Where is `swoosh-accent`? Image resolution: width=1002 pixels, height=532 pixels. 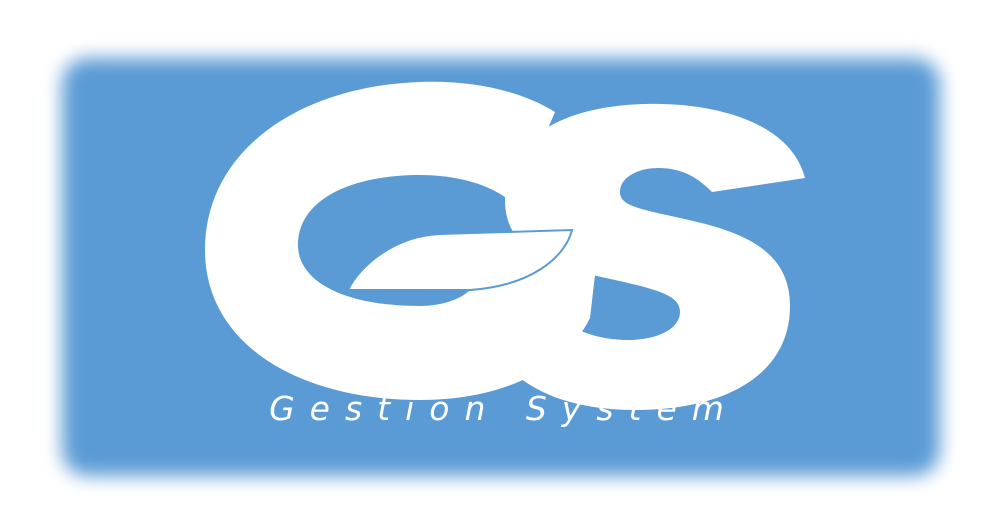
swoosh-accent is located at coordinates (460, 259).